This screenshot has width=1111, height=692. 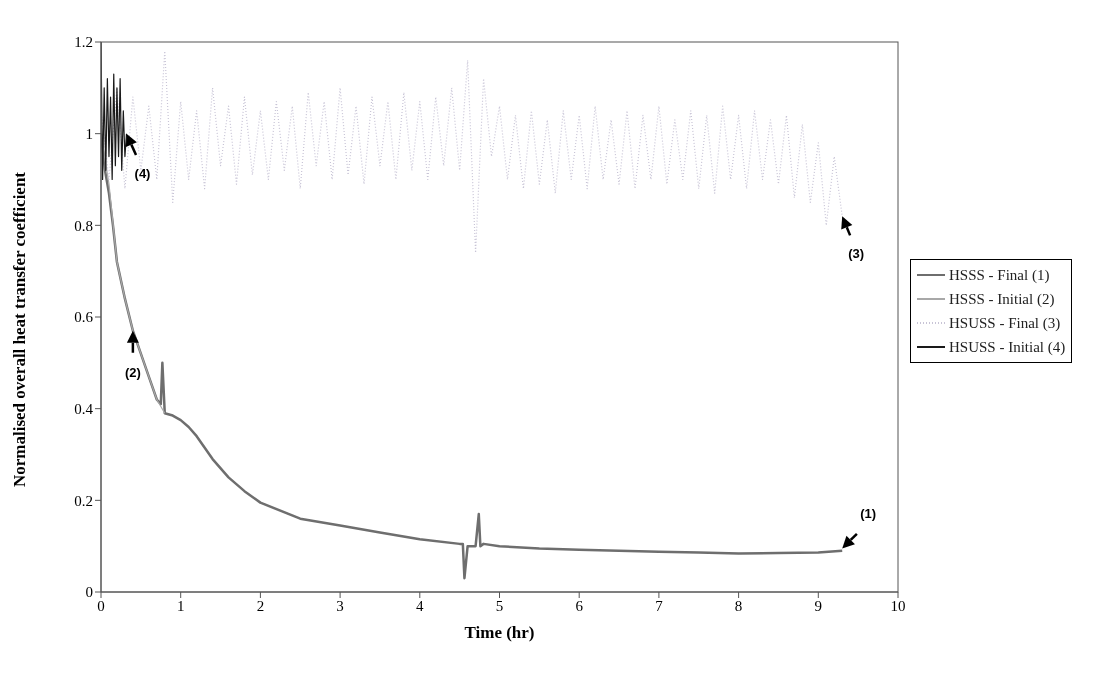 What do you see at coordinates (420, 605) in the screenshot?
I see `x-tick-label: 4` at bounding box center [420, 605].